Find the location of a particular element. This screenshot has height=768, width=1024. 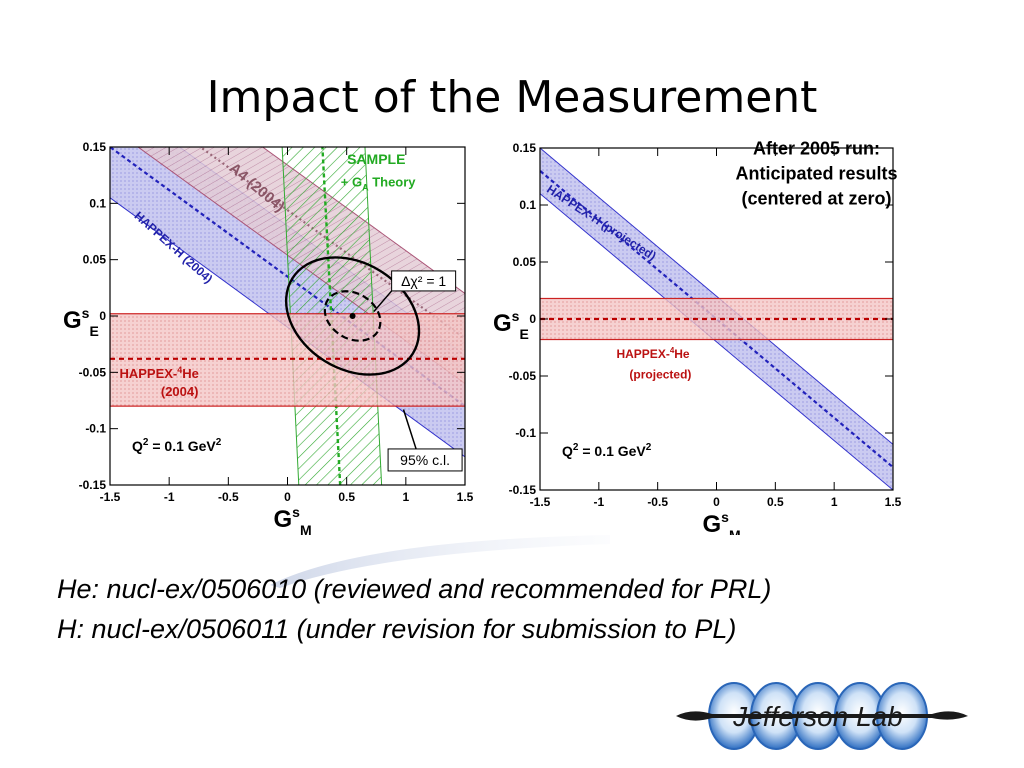

cl-box is located at coordinates (425, 460).